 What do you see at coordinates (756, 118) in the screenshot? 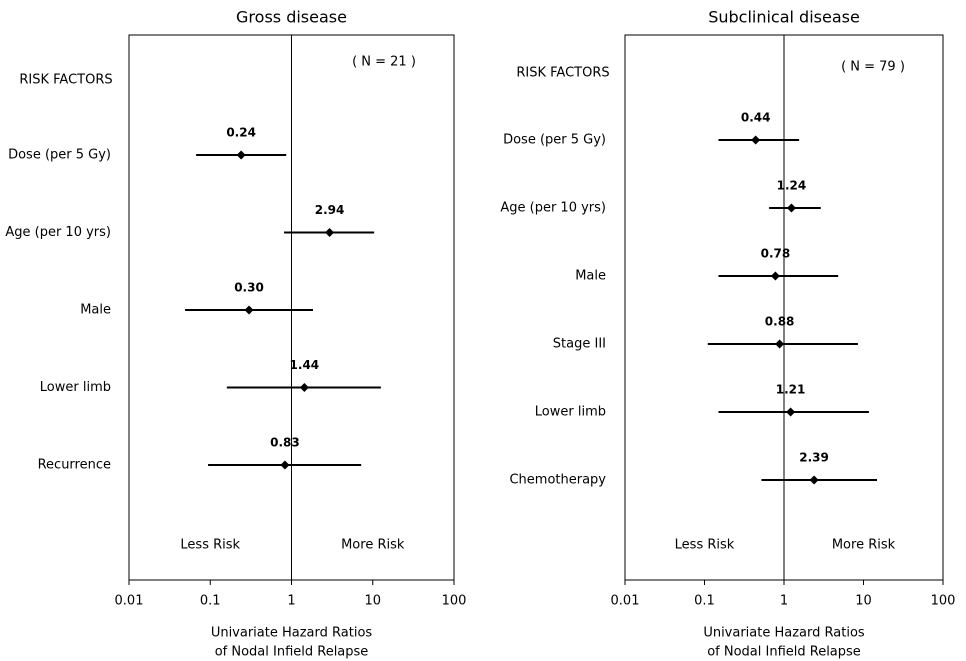
I see `value-label: 0.44` at bounding box center [756, 118].